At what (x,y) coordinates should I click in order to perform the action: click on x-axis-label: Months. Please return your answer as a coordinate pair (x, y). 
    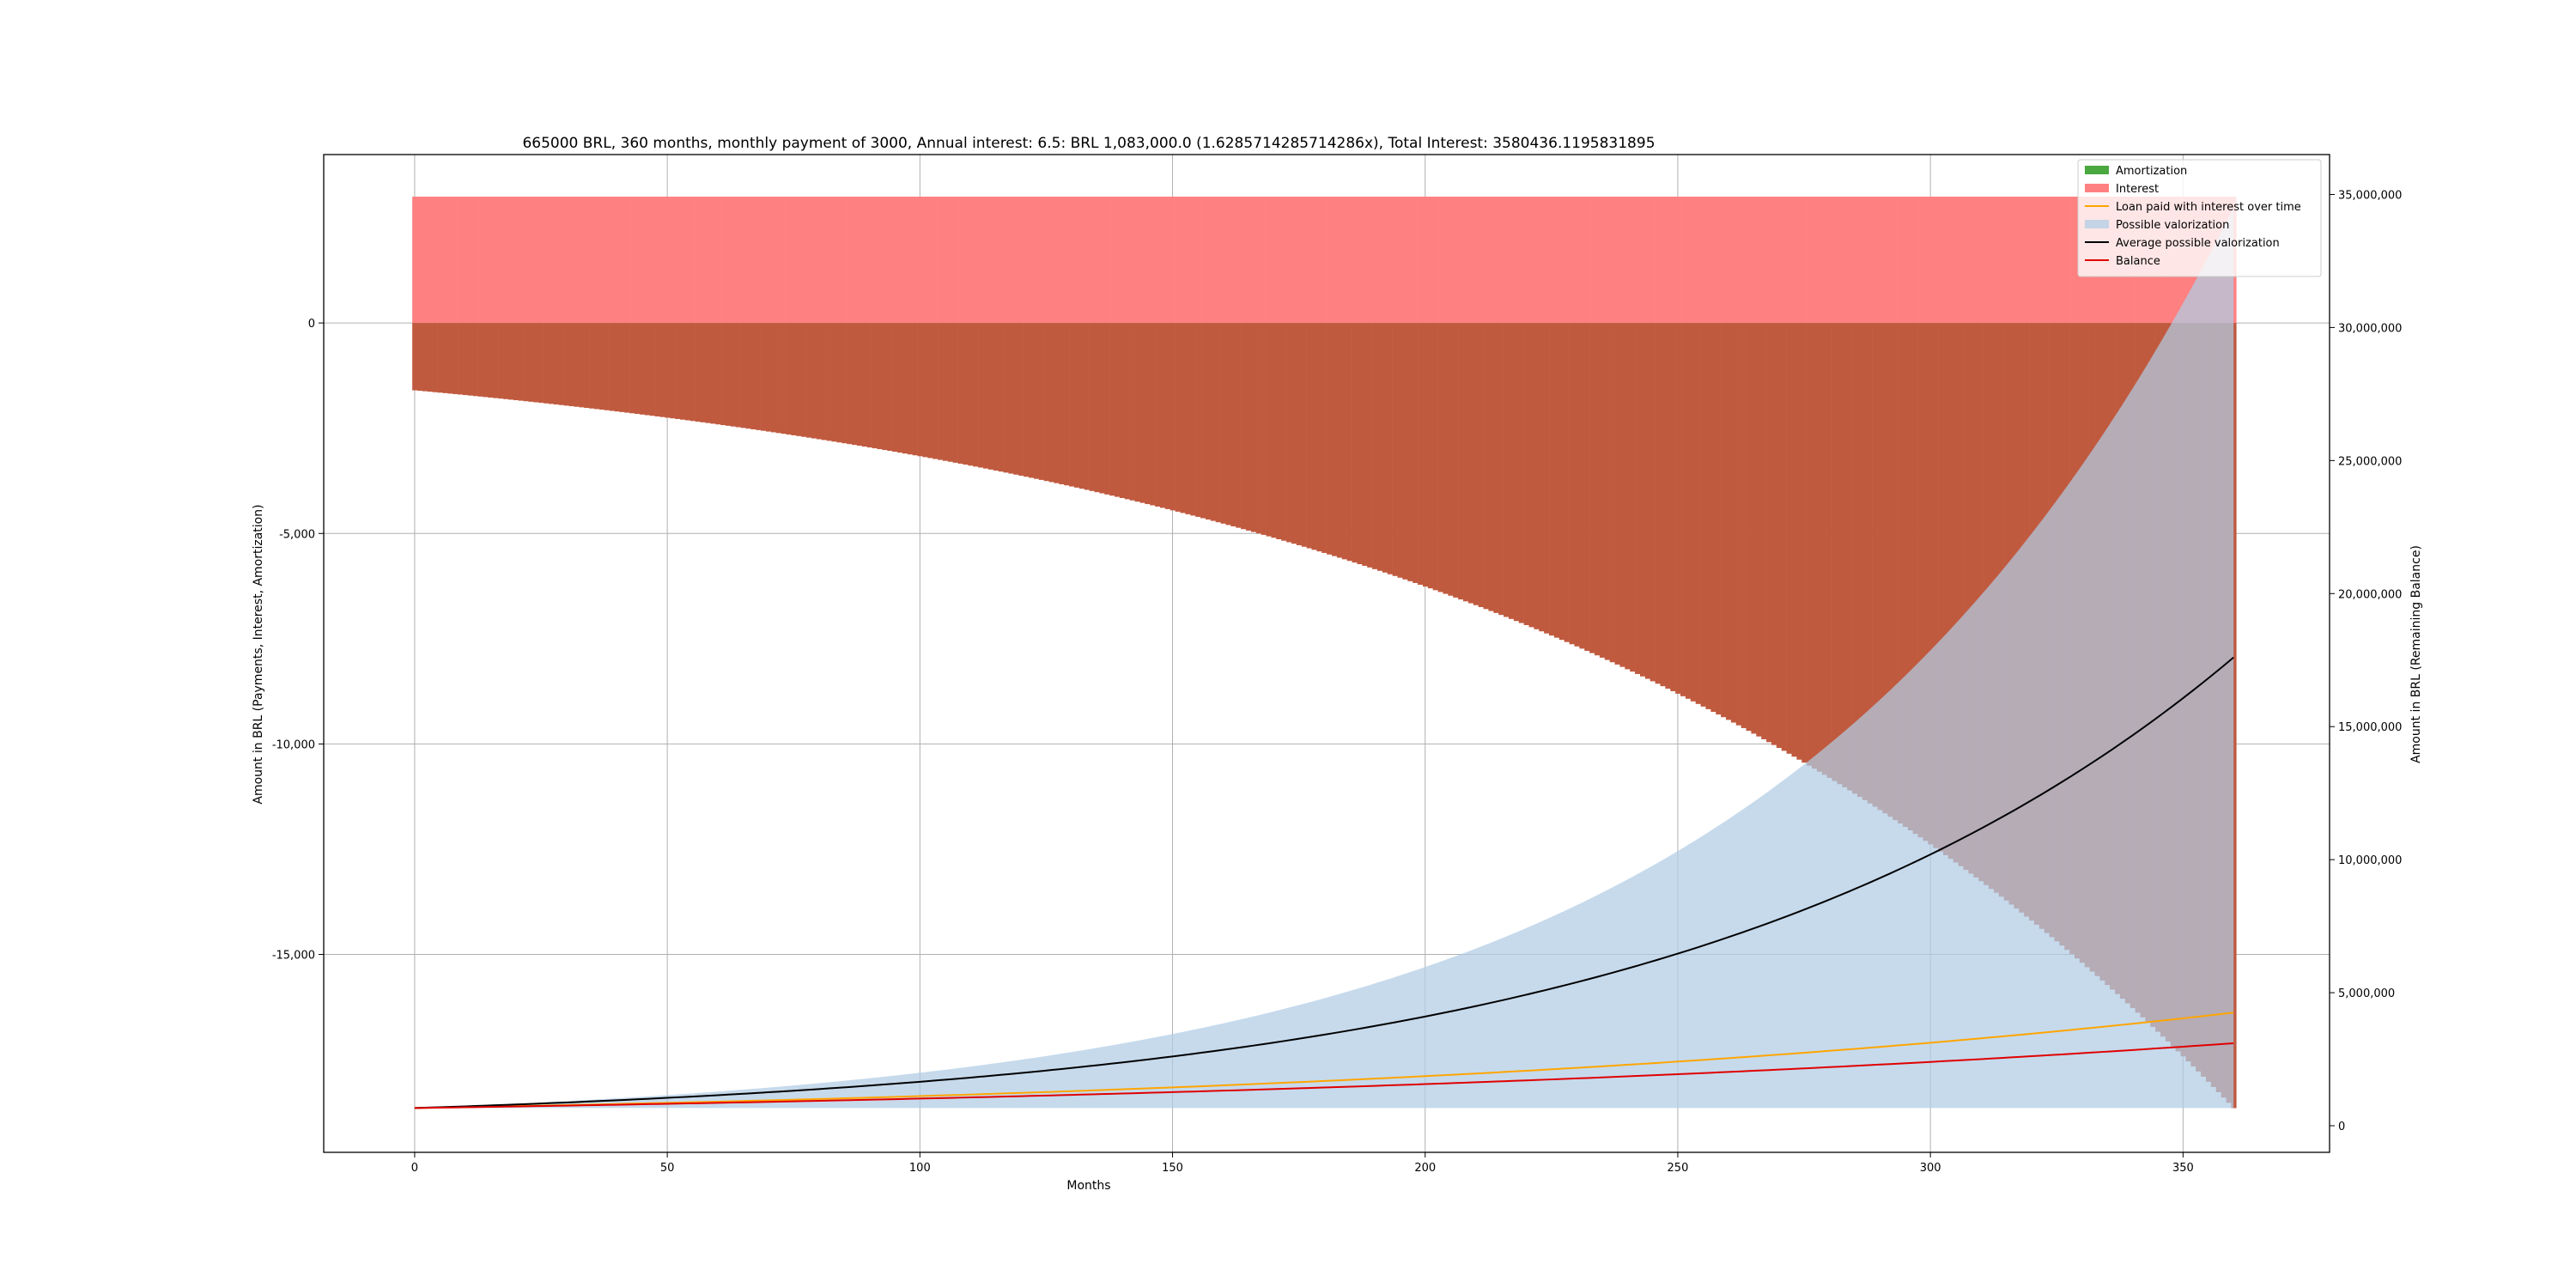
    Looking at the image, I should click on (1088, 1186).